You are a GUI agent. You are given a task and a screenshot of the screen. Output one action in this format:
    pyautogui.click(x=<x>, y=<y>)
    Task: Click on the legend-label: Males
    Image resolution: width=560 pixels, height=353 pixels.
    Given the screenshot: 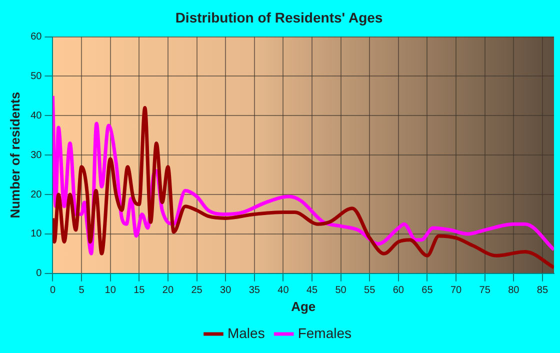 What is the action you would take?
    pyautogui.click(x=246, y=332)
    